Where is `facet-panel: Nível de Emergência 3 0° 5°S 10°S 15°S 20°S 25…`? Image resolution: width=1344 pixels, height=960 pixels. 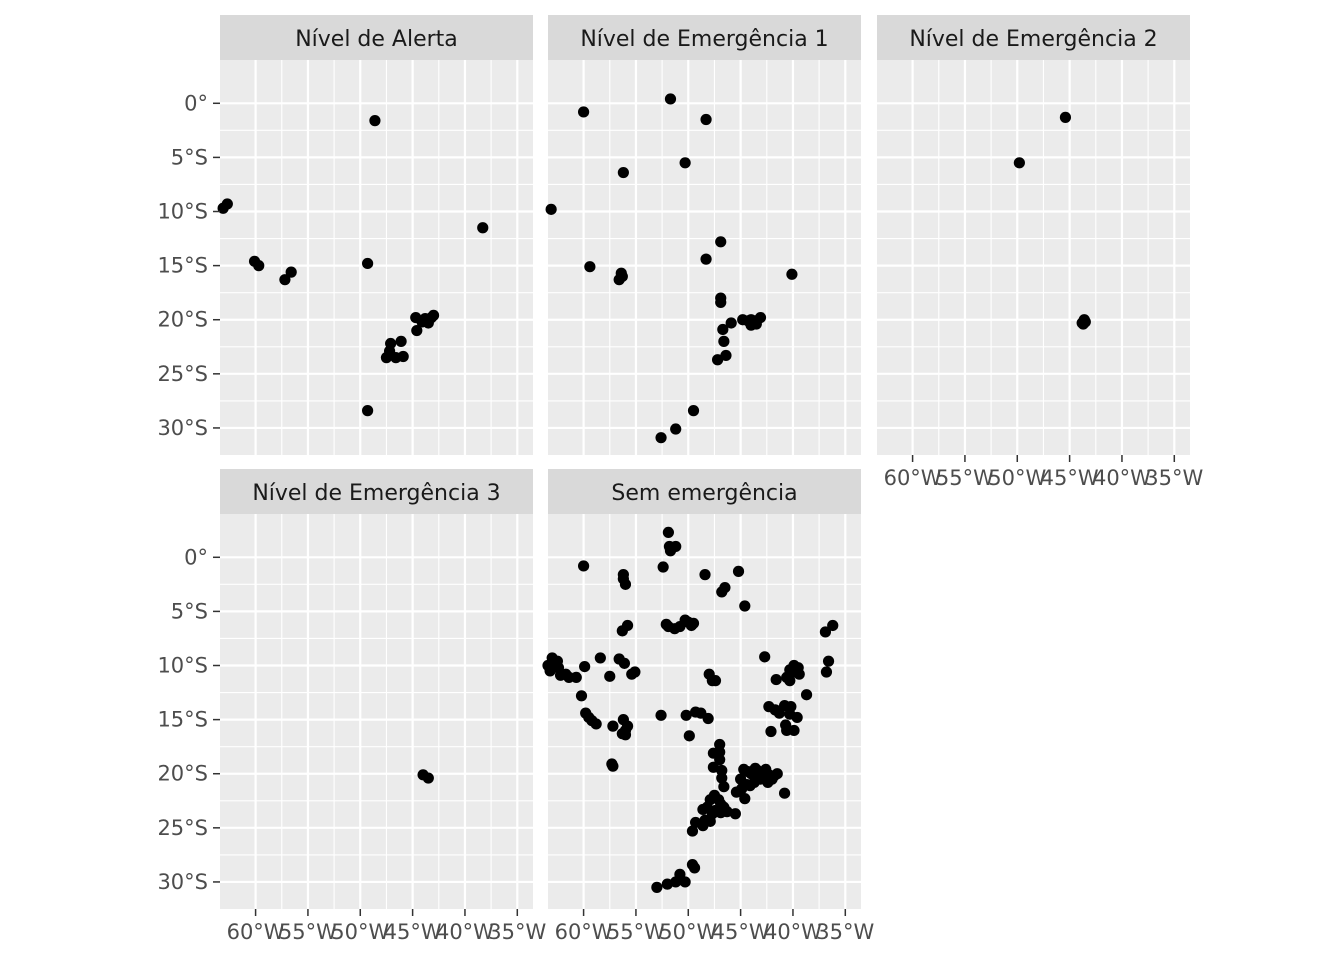
facet-panel: Nível de Emergência 3 0° 5°S 10°S 15°S 20°S 25… is located at coordinates (352, 706).